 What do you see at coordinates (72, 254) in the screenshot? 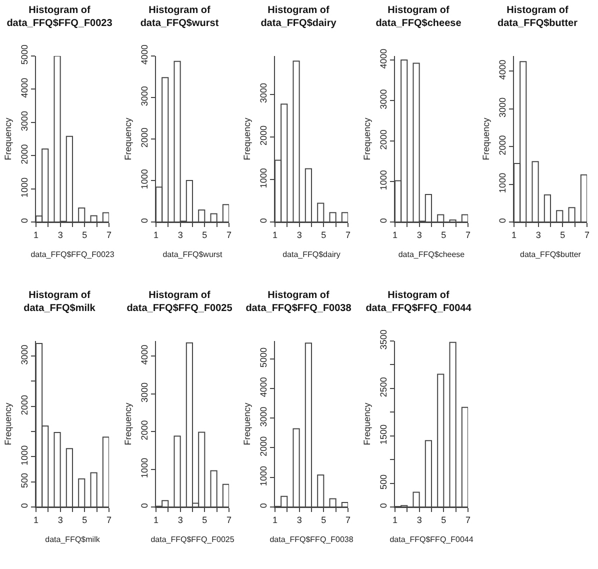
I see `x-axis-title: data_FFQ$FFQ_F0023` at bounding box center [72, 254].